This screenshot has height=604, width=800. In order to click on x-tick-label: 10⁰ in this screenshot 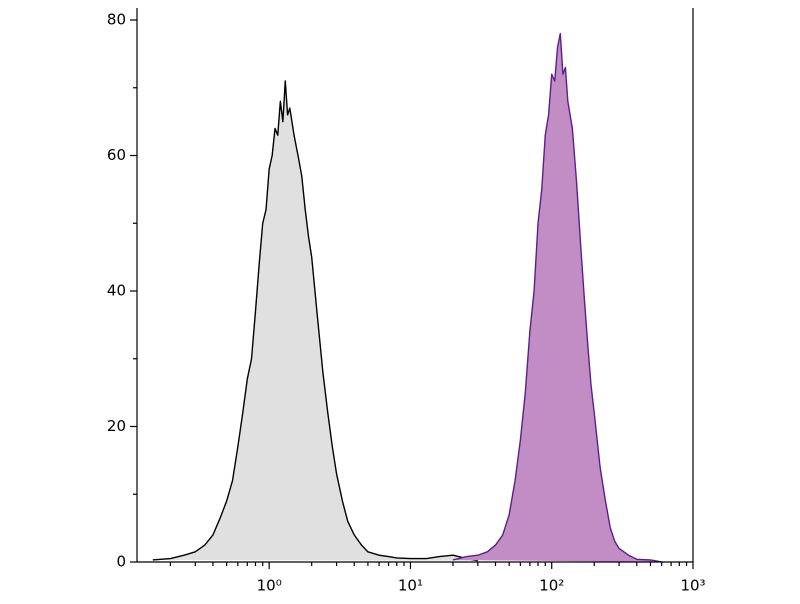, I will do `click(269, 586)`.